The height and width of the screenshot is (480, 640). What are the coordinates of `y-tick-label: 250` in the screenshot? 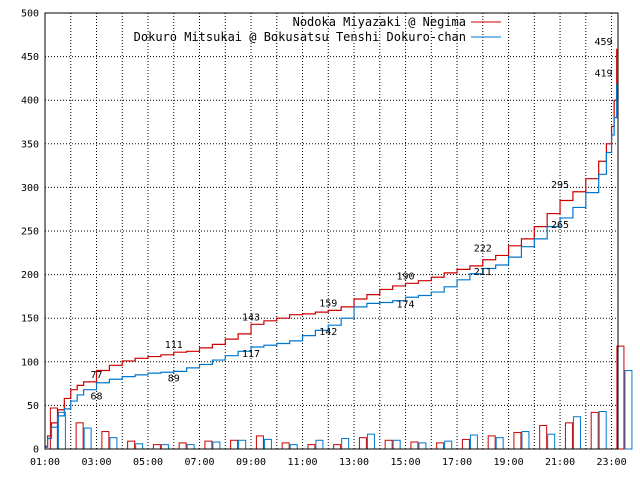 It's located at (30, 232).